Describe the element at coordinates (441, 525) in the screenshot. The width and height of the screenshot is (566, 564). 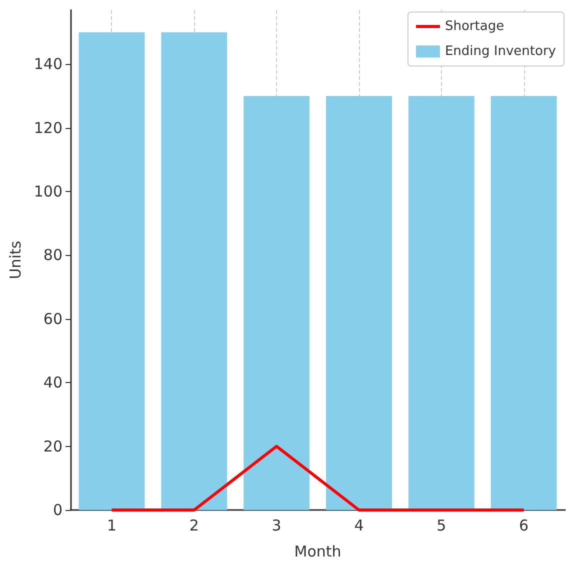
I see `x-tick-label: 5` at that location.